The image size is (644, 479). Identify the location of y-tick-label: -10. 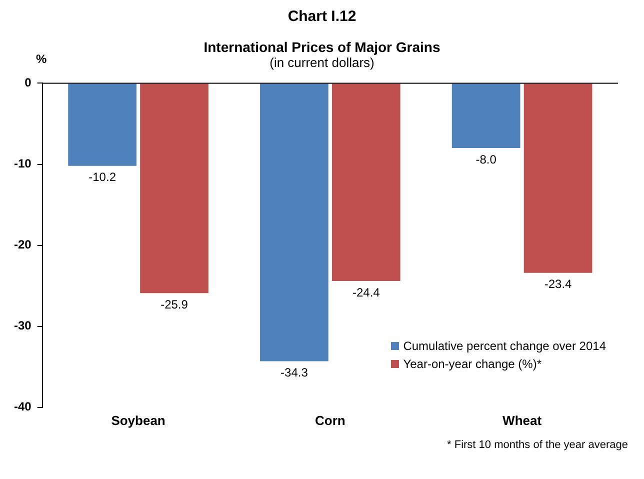
(23, 163).